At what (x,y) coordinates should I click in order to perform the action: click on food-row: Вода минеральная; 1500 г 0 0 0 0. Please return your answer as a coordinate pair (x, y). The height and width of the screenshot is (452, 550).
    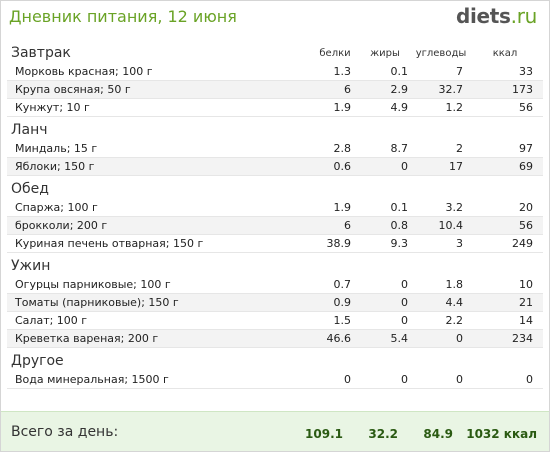
    Looking at the image, I should click on (275, 380).